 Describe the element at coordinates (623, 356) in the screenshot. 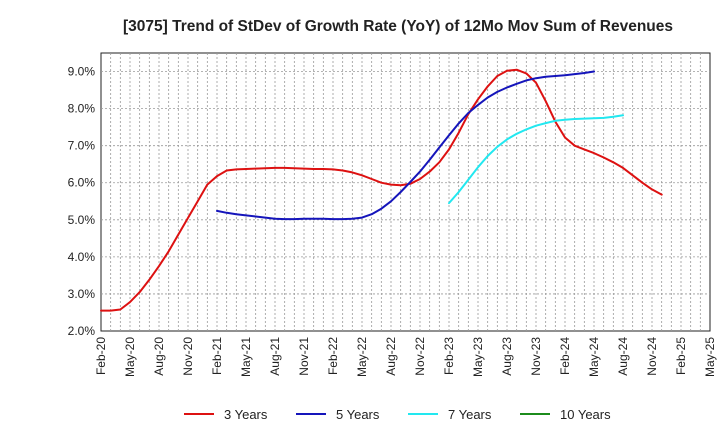

I see `x-tick-label: Aug-24` at that location.